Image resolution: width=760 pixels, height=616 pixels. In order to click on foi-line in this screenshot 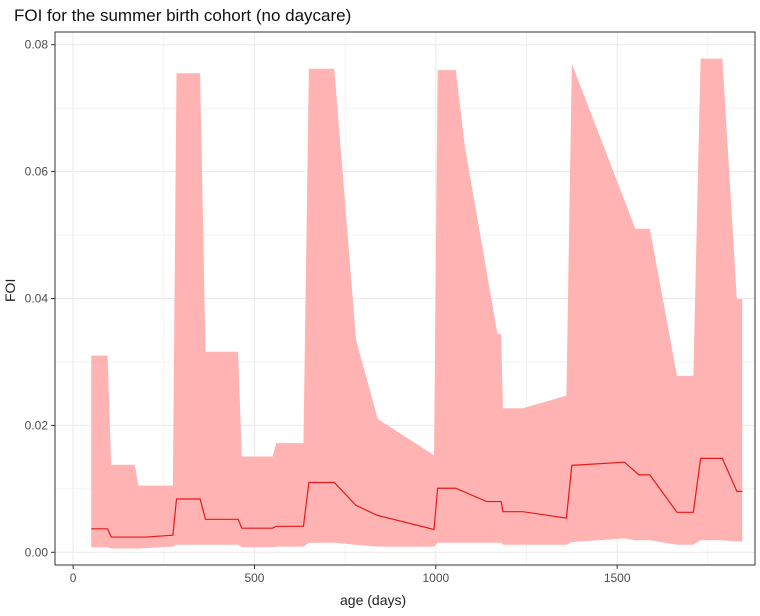, I will do `click(417, 497)`.